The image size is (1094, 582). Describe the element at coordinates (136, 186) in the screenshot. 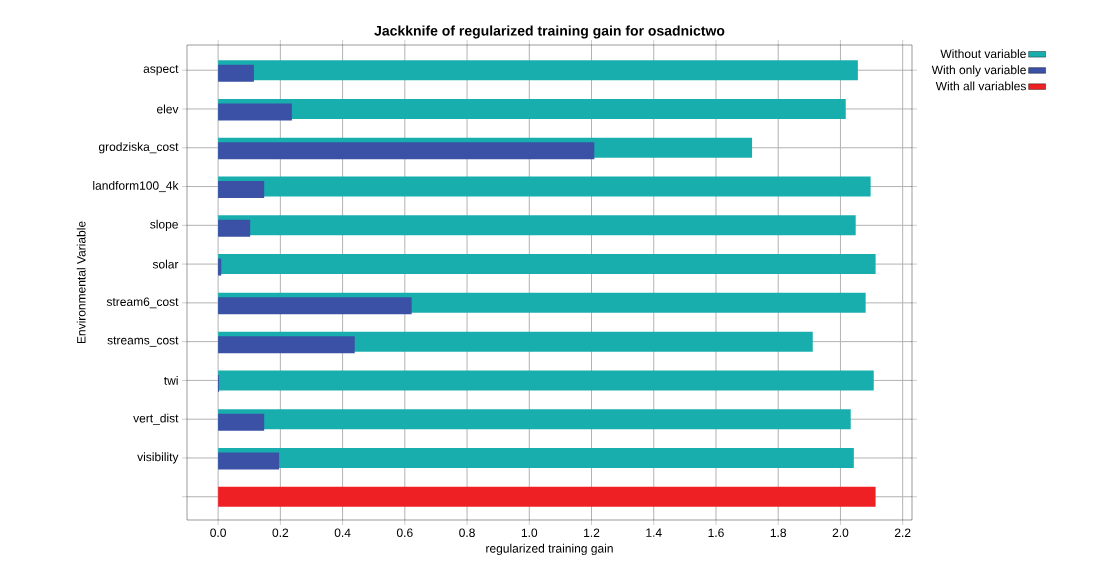

I see `y-tick-label: landform100_4k` at that location.